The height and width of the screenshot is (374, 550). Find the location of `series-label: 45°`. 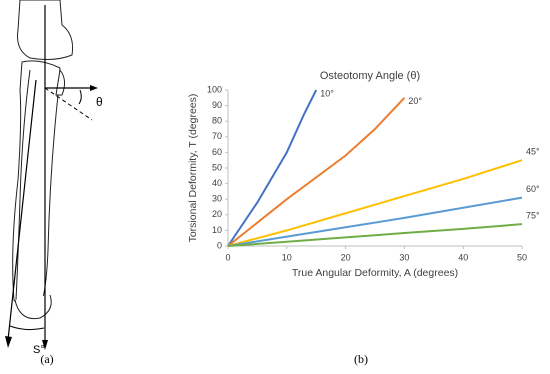

series-label: 45° is located at coordinates (533, 152).